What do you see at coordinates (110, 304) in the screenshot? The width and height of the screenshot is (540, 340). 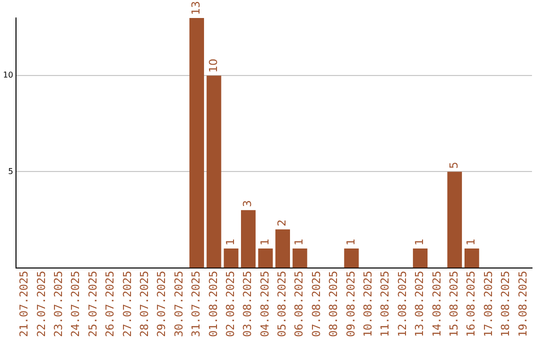 I see `x-tick-label: 26.07.2025` at bounding box center [110, 304].